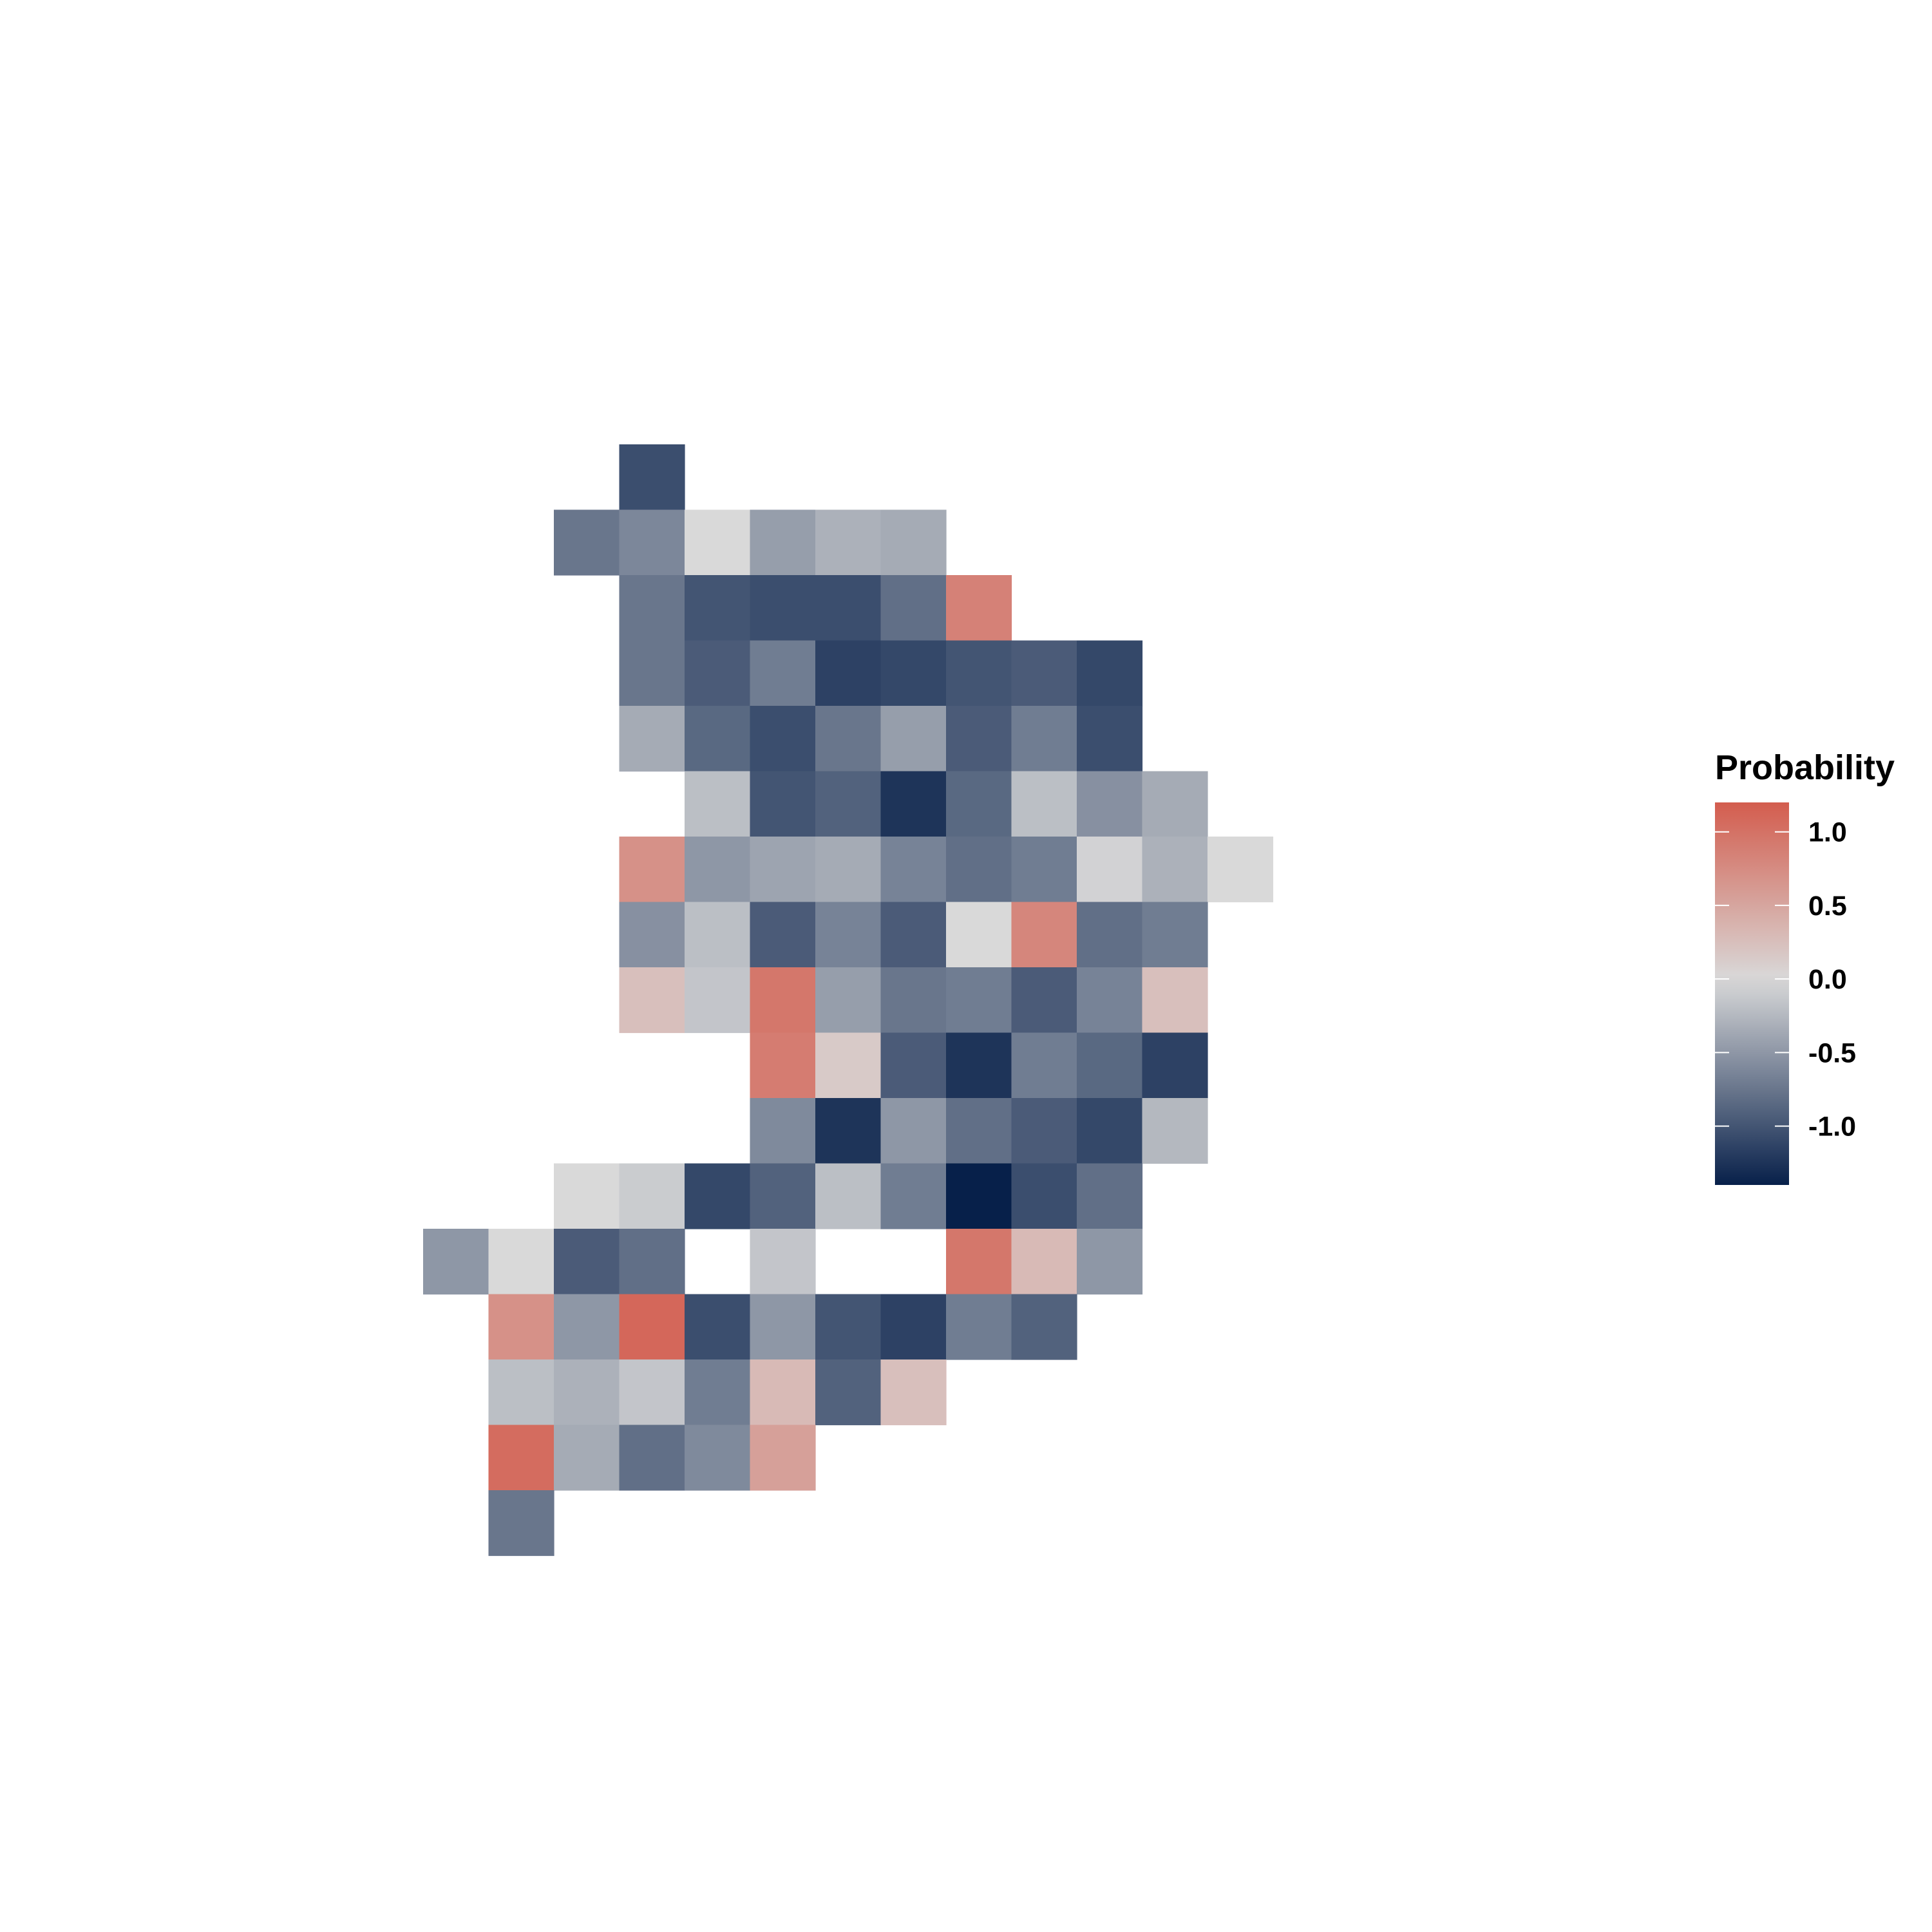 This screenshot has height=1932, width=1932. What do you see at coordinates (1832, 1127) in the screenshot?
I see `legend-tick-label: -1.0` at bounding box center [1832, 1127].